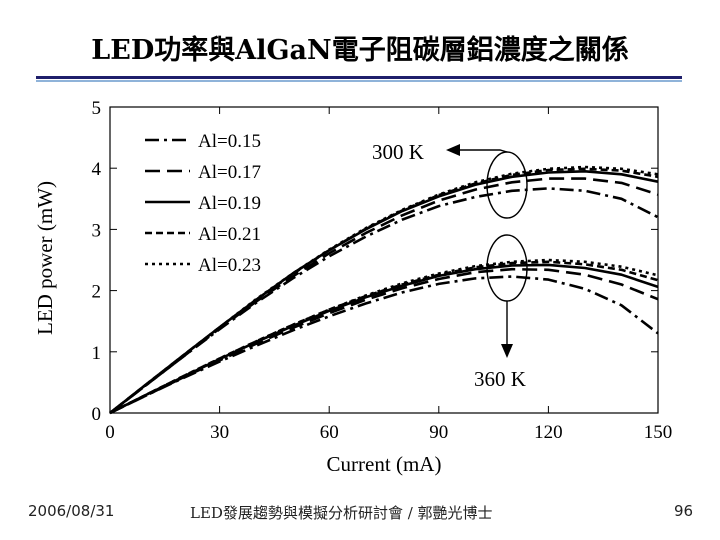 The height and width of the screenshot is (540, 720). Describe the element at coordinates (229, 141) in the screenshot. I see `legend-label: Al=0.15` at that location.